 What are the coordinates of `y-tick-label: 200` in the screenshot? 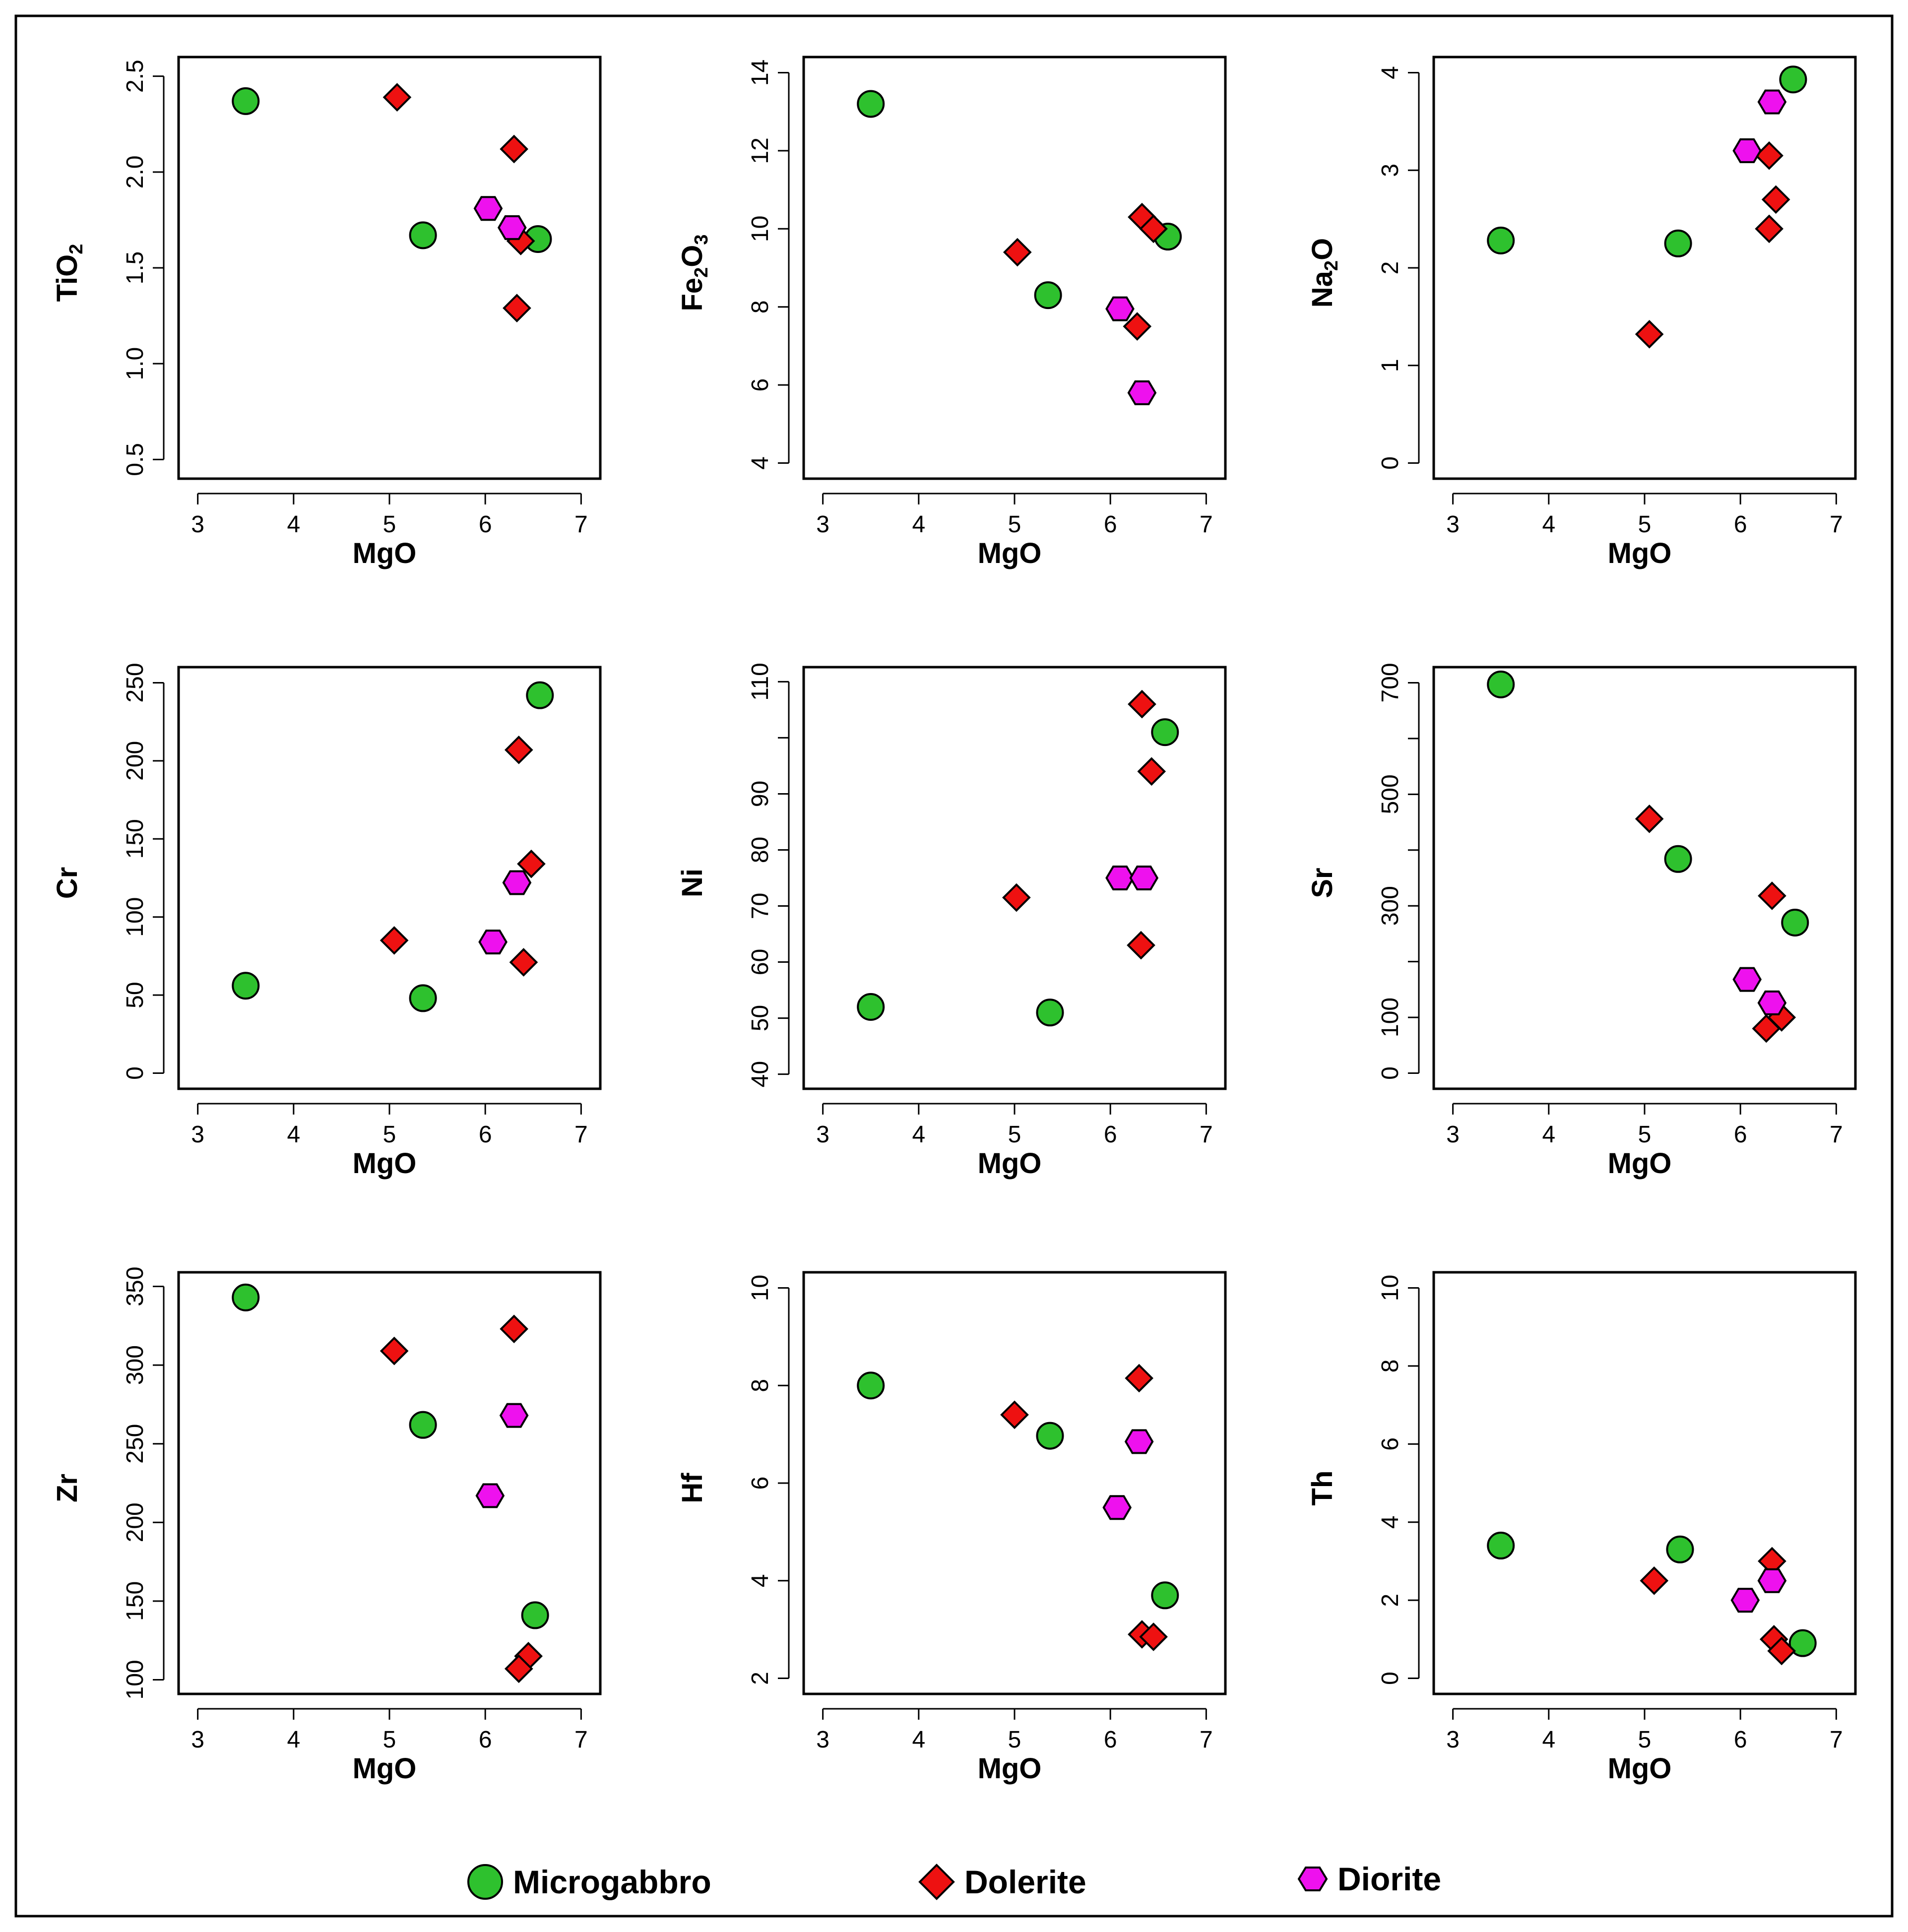 It's located at (135, 761).